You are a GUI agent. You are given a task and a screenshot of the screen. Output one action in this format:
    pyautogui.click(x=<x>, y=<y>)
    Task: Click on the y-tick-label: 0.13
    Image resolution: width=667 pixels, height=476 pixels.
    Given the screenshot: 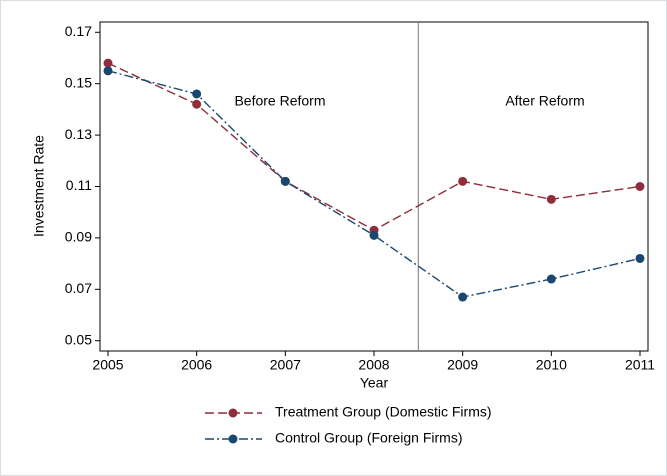 What is the action you would take?
    pyautogui.click(x=78, y=134)
    